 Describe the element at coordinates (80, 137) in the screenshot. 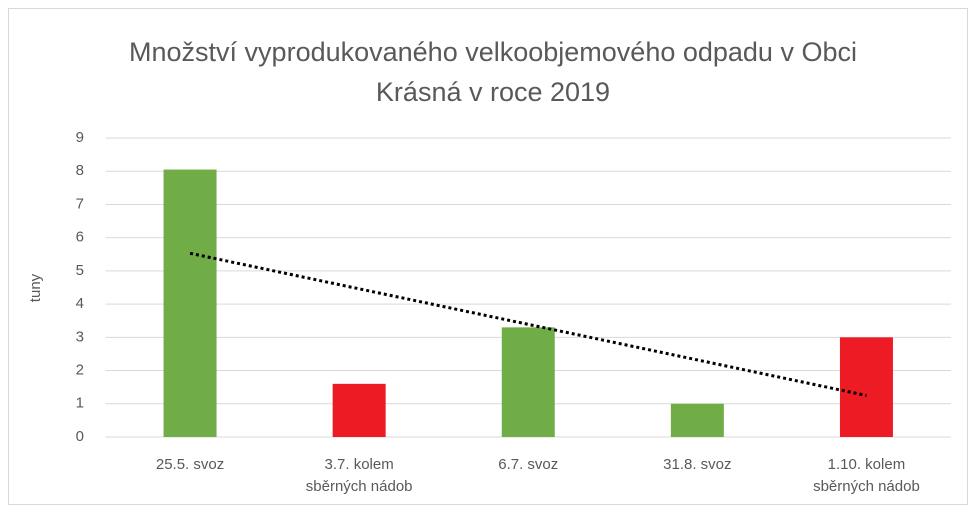

I see `y-tick-label: 9` at that location.